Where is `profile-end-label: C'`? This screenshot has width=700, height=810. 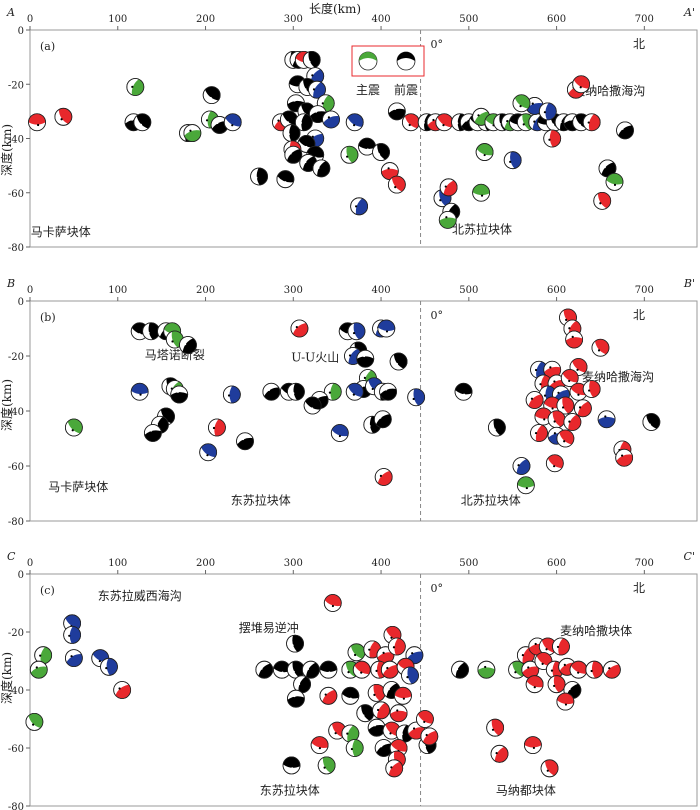
profile-end-label: C' is located at coordinates (689, 556).